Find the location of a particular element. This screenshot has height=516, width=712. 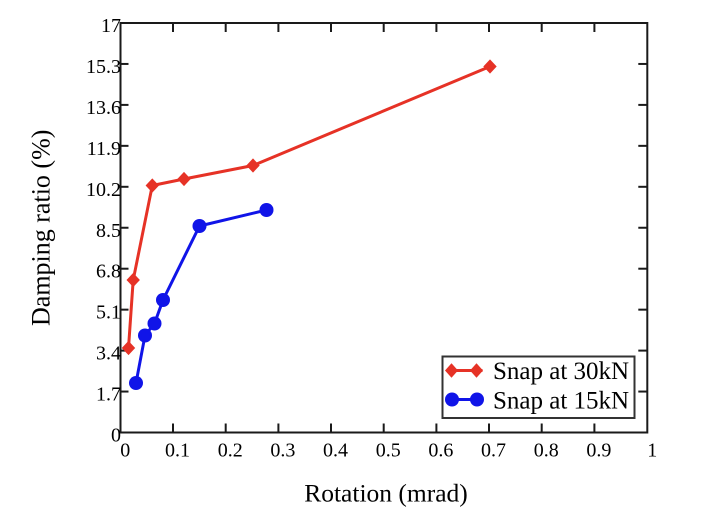

svg-text: 0.1 is located at coordinates (177, 451).